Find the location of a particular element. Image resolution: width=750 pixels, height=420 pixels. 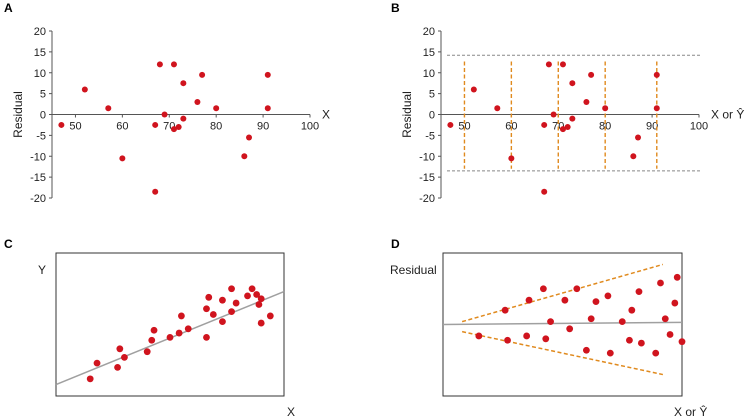

x-axis-label: X or Ŷ is located at coordinates (690, 411).